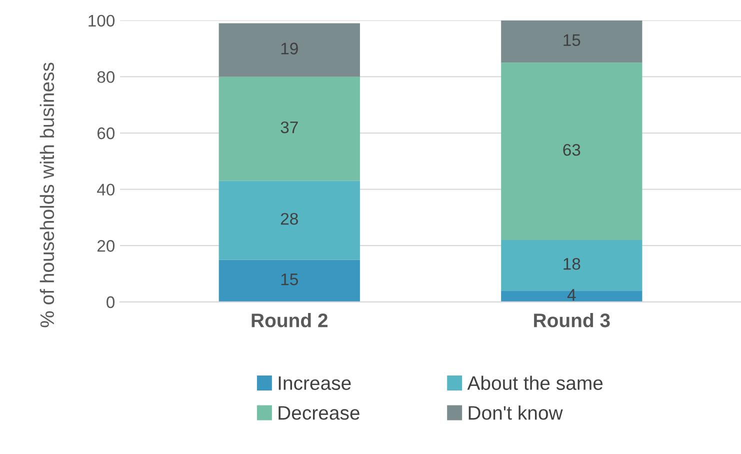  What do you see at coordinates (319, 413) in the screenshot?
I see `legend-label: Decrease` at bounding box center [319, 413].